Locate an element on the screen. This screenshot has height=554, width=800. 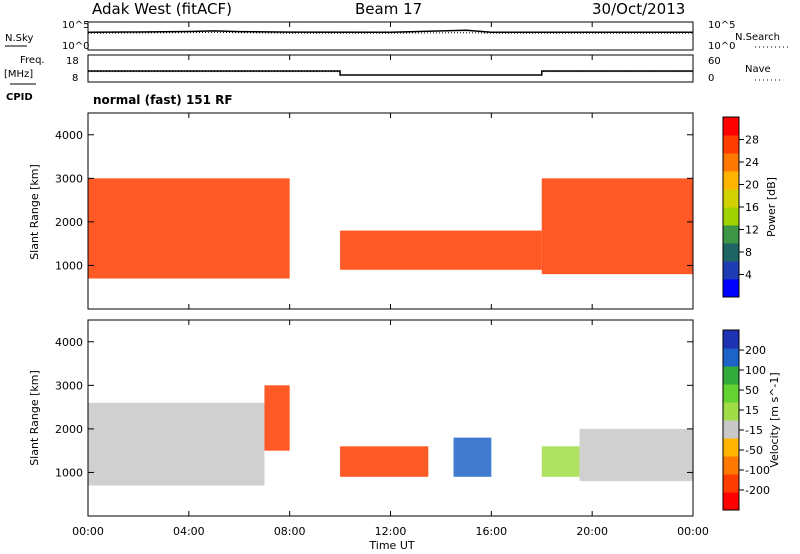
freq-tick-top: 18 is located at coordinates (72, 61).